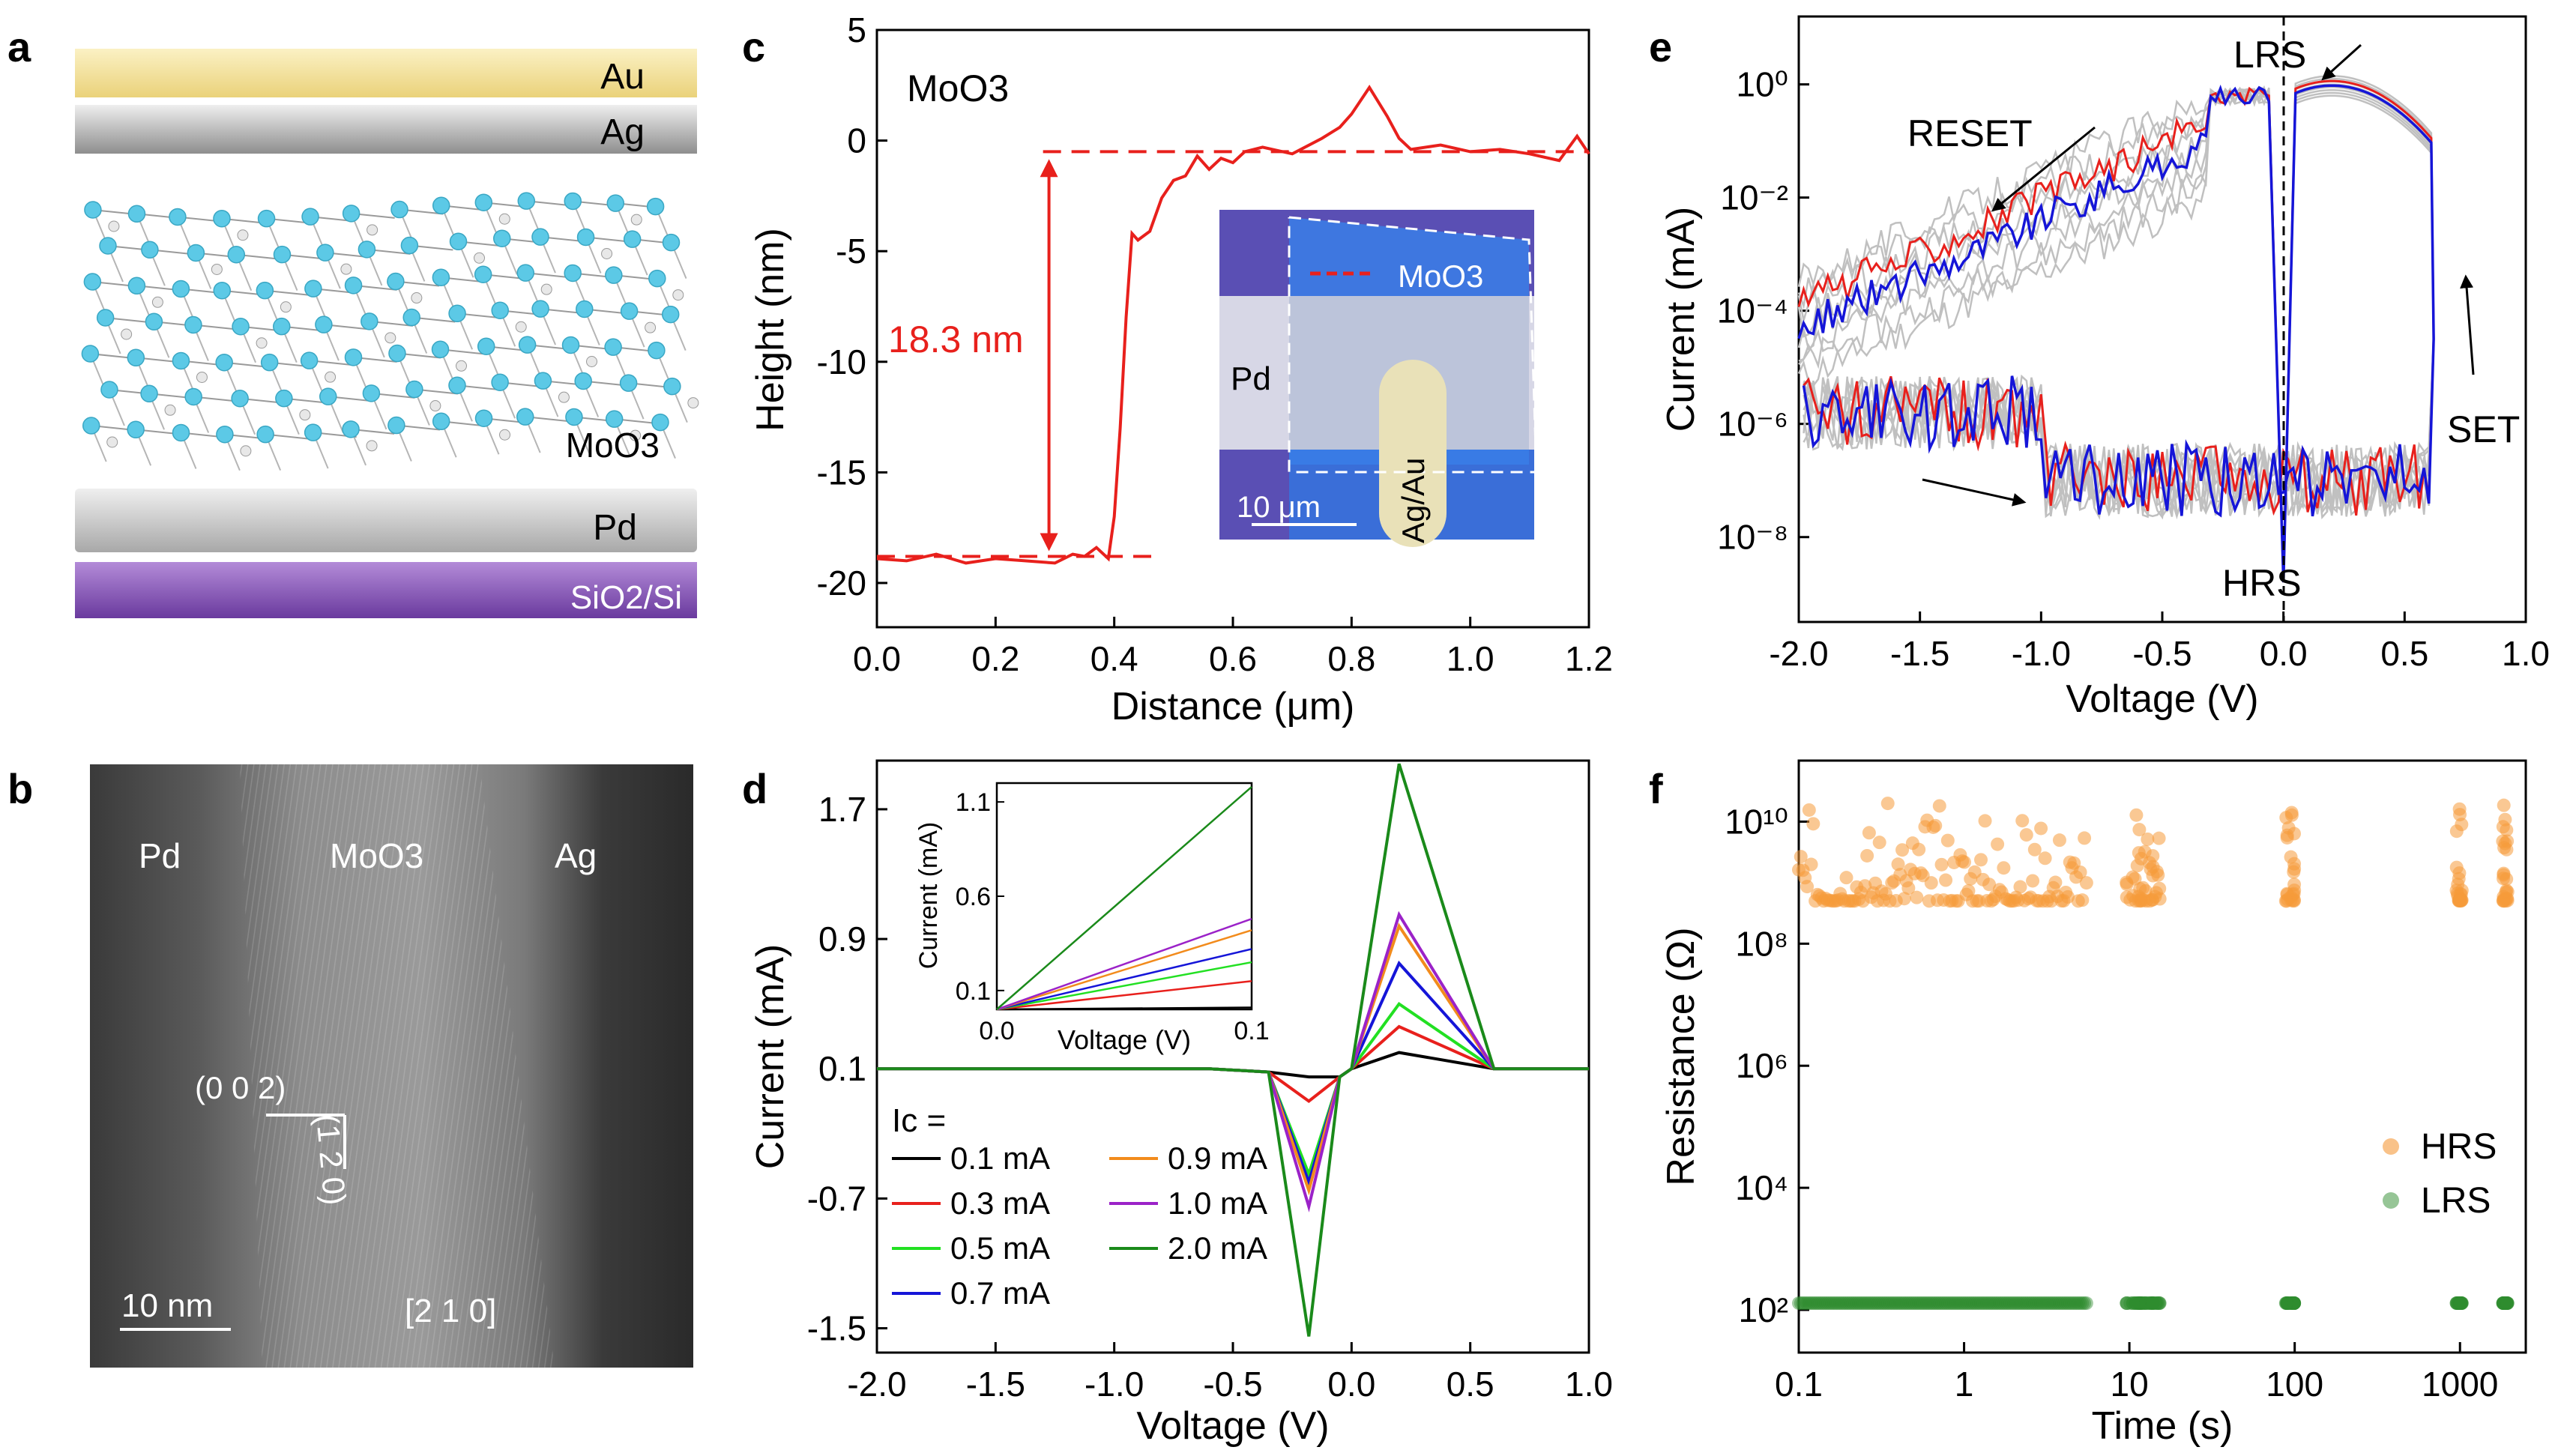 The height and width of the screenshot is (1456, 2564). I want to click on c-inset-scalebar: 10 μm, so click(1279, 507).